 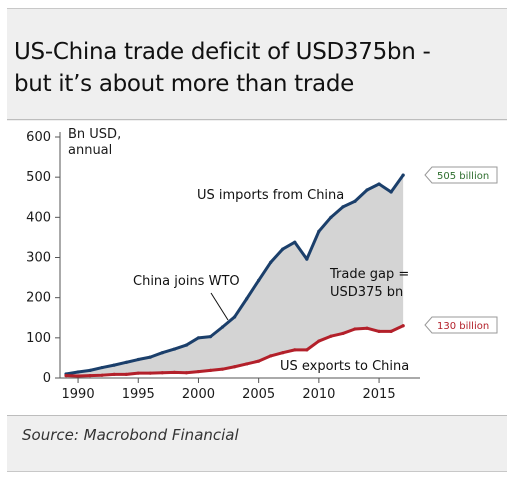 I want to click on imports-callout-box, so click(x=461, y=175).